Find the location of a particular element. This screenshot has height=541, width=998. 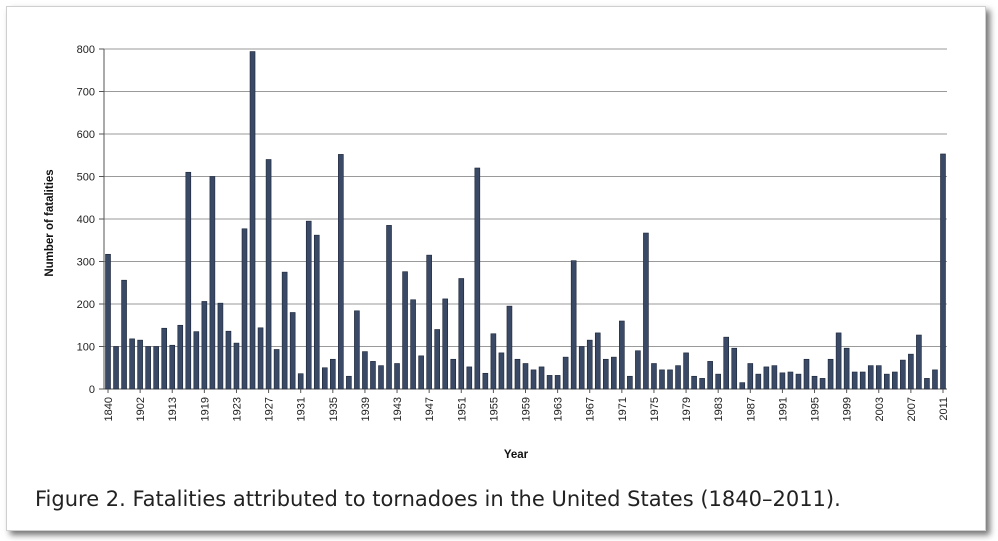

y-tick-label: 600 is located at coordinates (86, 135).